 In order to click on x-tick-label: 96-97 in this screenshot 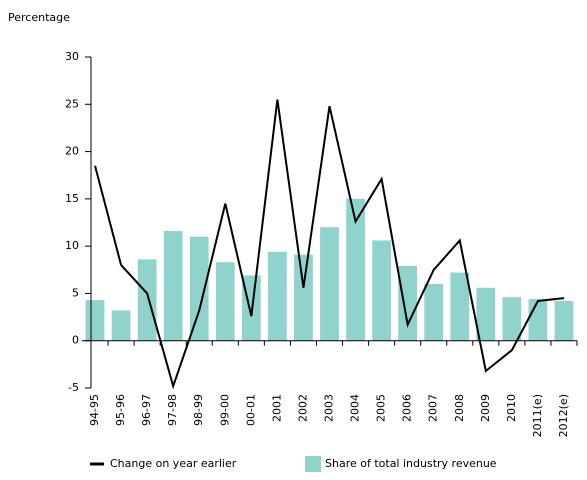, I will do `click(146, 410)`.